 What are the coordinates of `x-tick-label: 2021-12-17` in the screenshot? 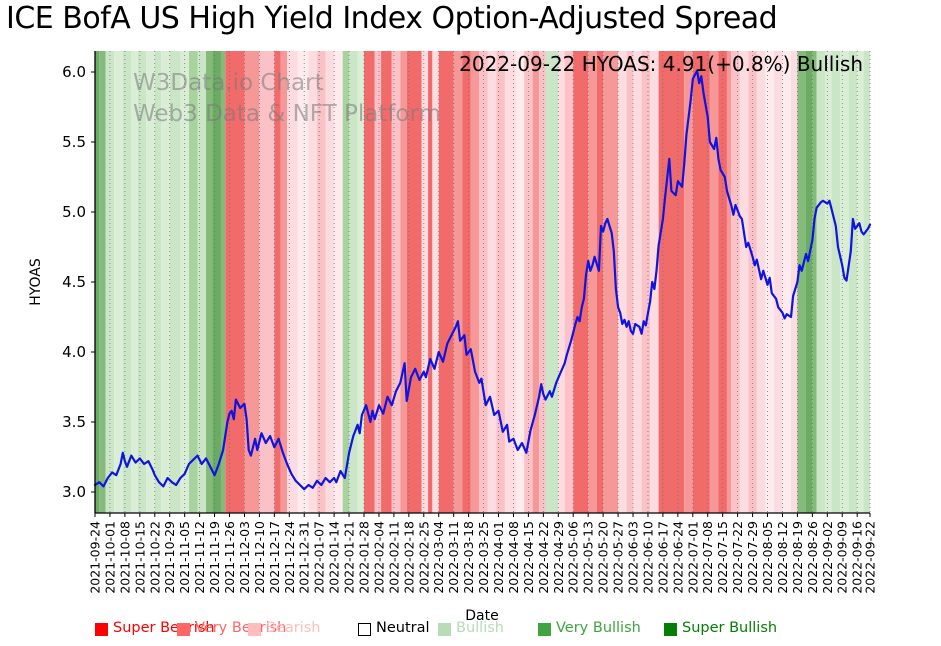 It's located at (274, 557).